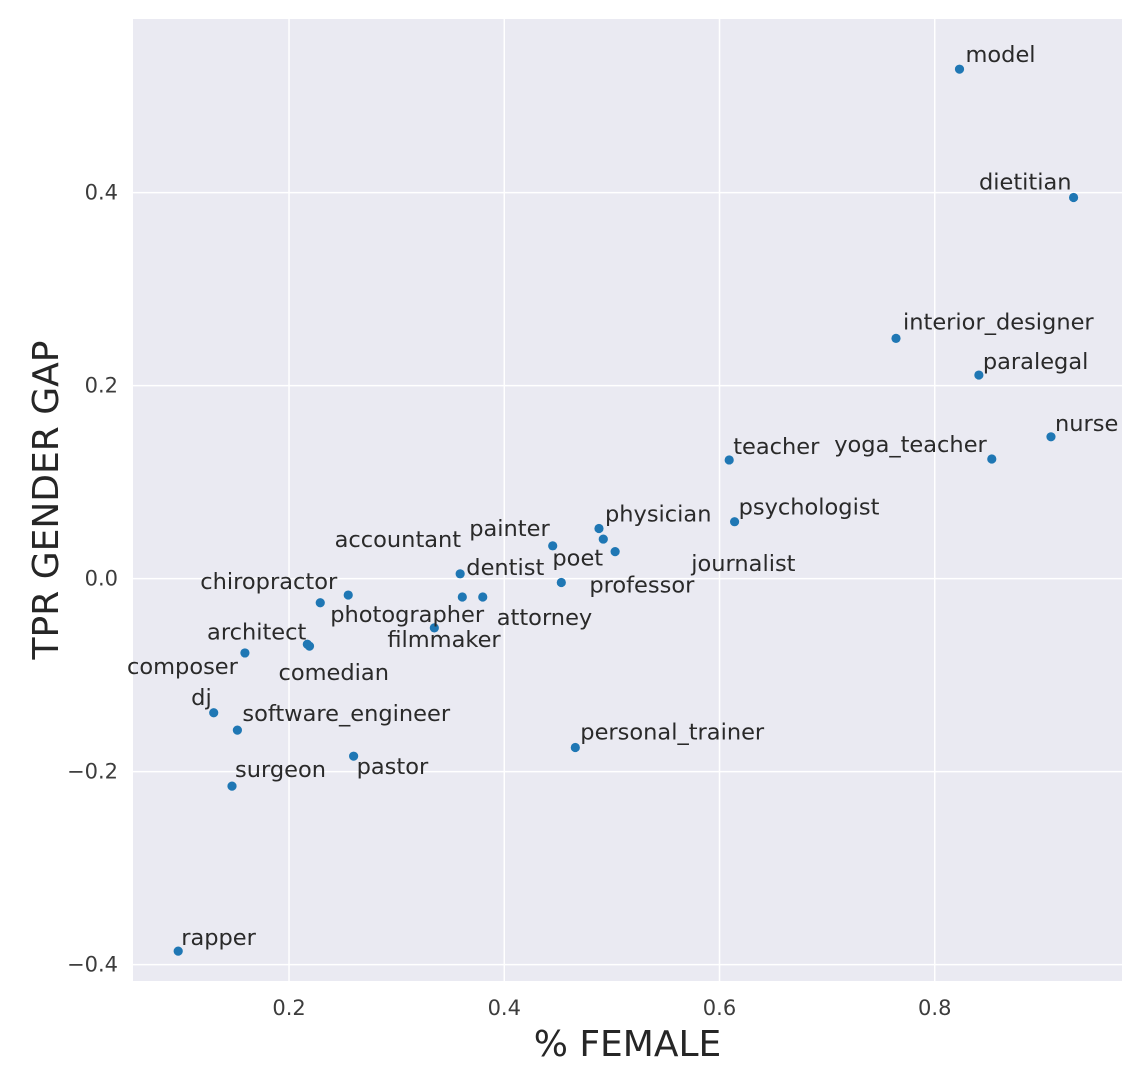 The image size is (1140, 1083). Describe the element at coordinates (393, 767) in the screenshot. I see `point-label-pastor: pastor` at that location.